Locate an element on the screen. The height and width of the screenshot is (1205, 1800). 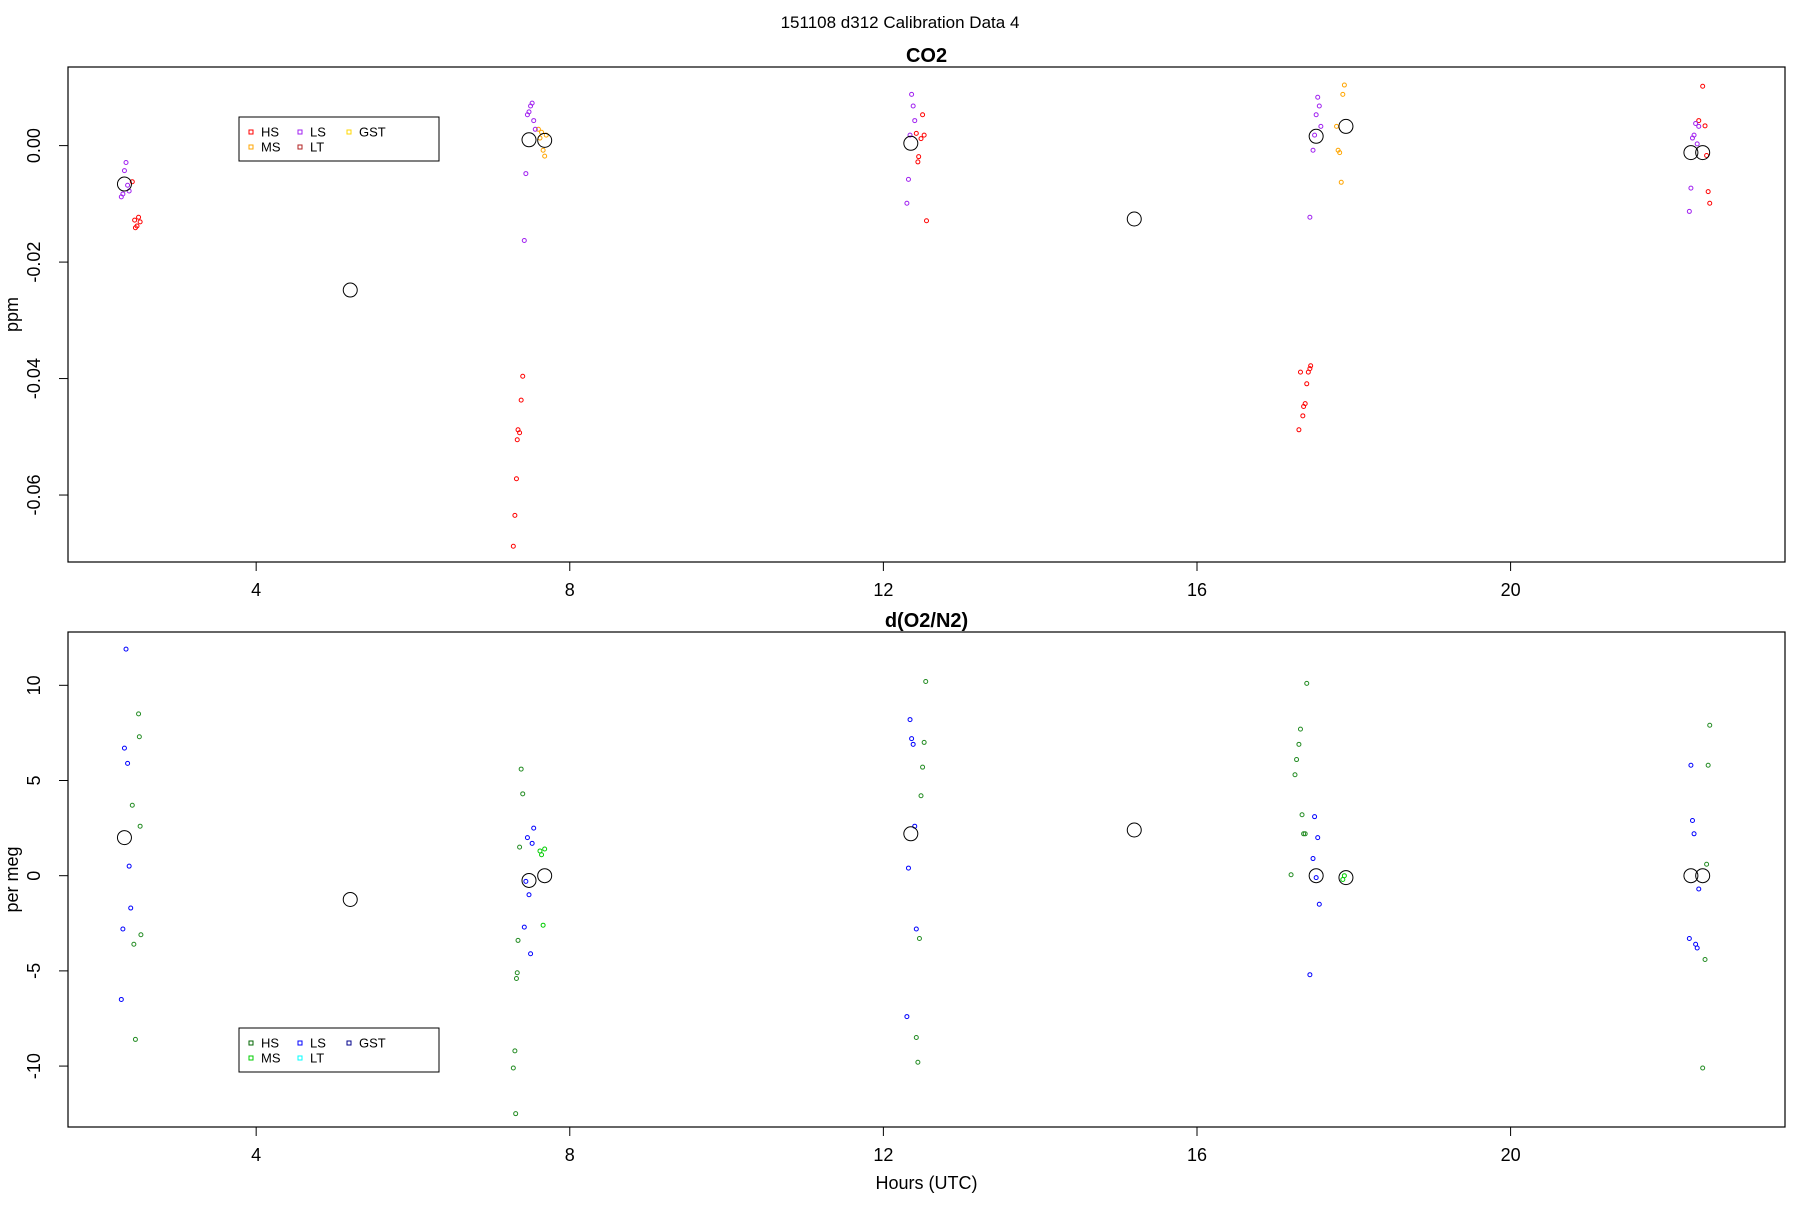
y-tick-label: 5 is located at coordinates (34, 780).